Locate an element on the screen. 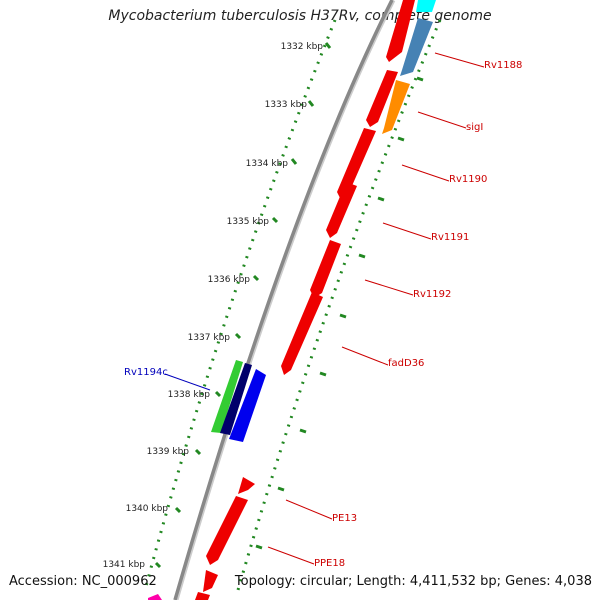  leader-sigi is located at coordinates (442, 120).